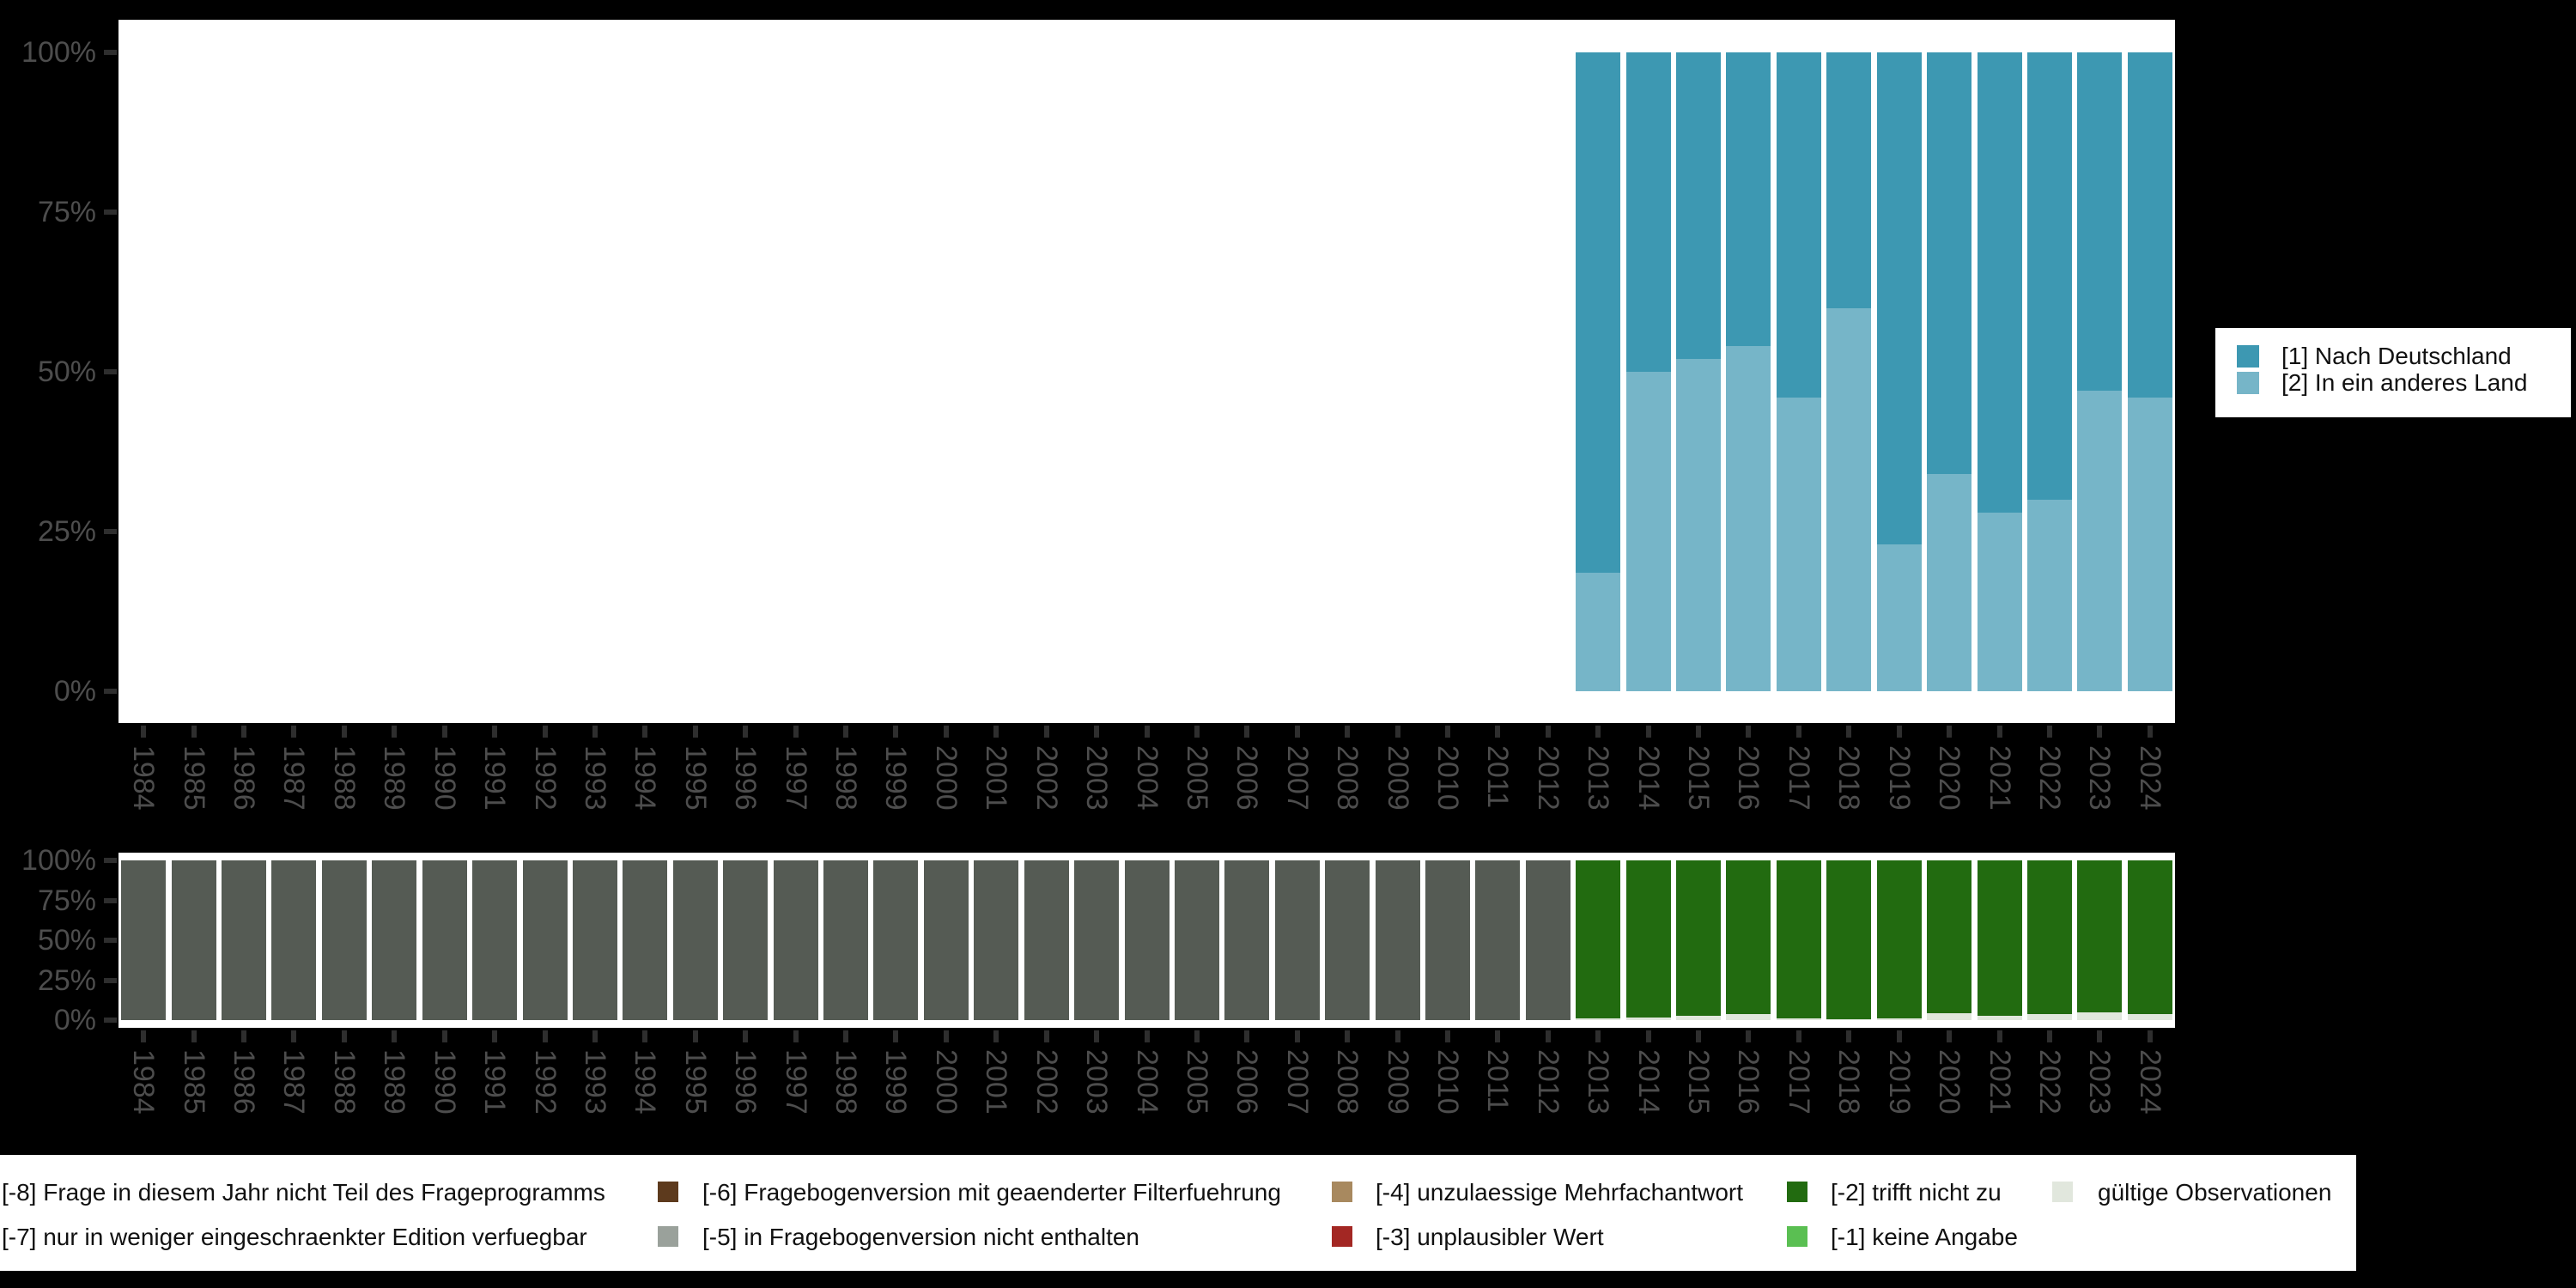 The width and height of the screenshot is (2576, 1288). What do you see at coordinates (1849, 1082) in the screenshot?
I see `x-axis-year-label: 2018` at bounding box center [1849, 1082].